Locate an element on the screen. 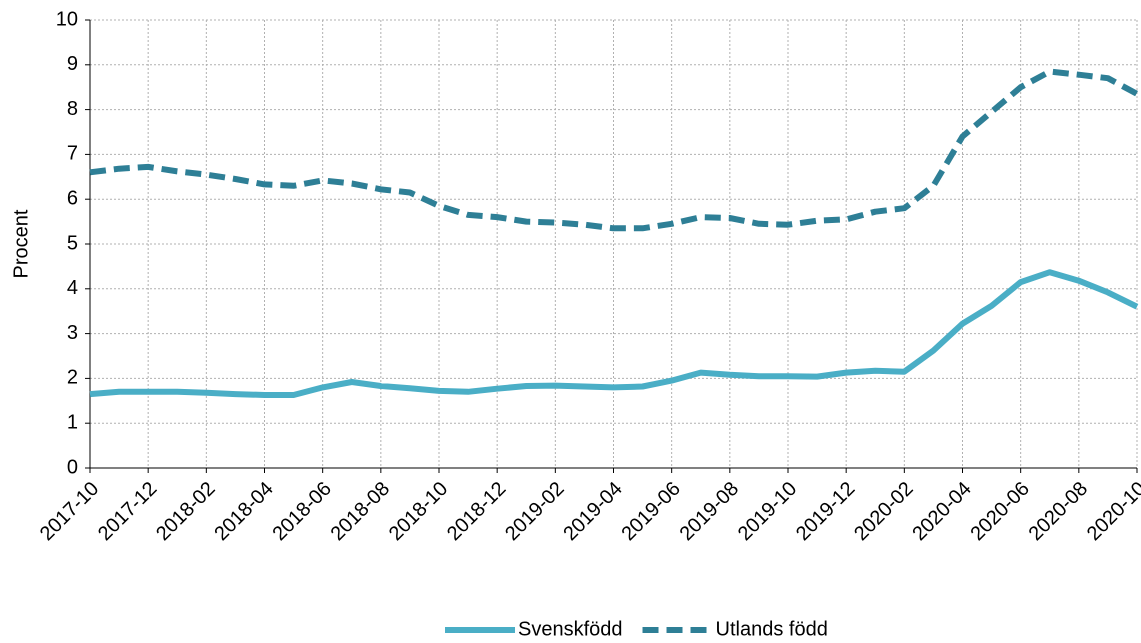 This screenshot has height=643, width=1141. y-tick-label: 1 is located at coordinates (72, 422).